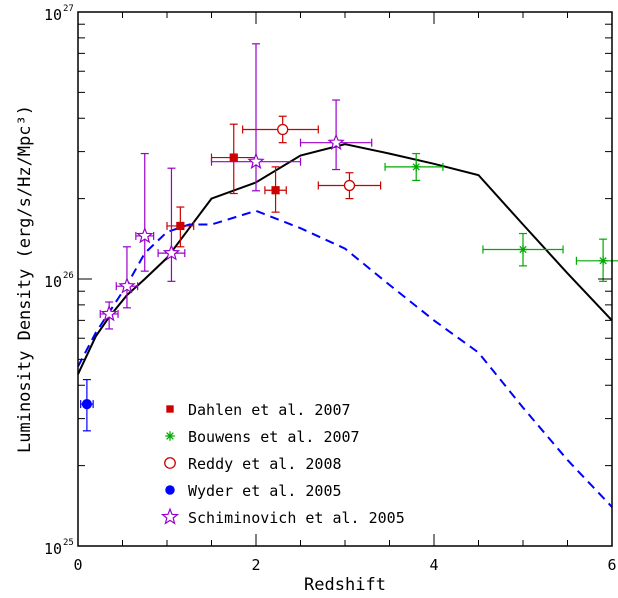 This screenshot has height=598, width=618. I want to click on legend-asterisk-marker, so click(170, 436).